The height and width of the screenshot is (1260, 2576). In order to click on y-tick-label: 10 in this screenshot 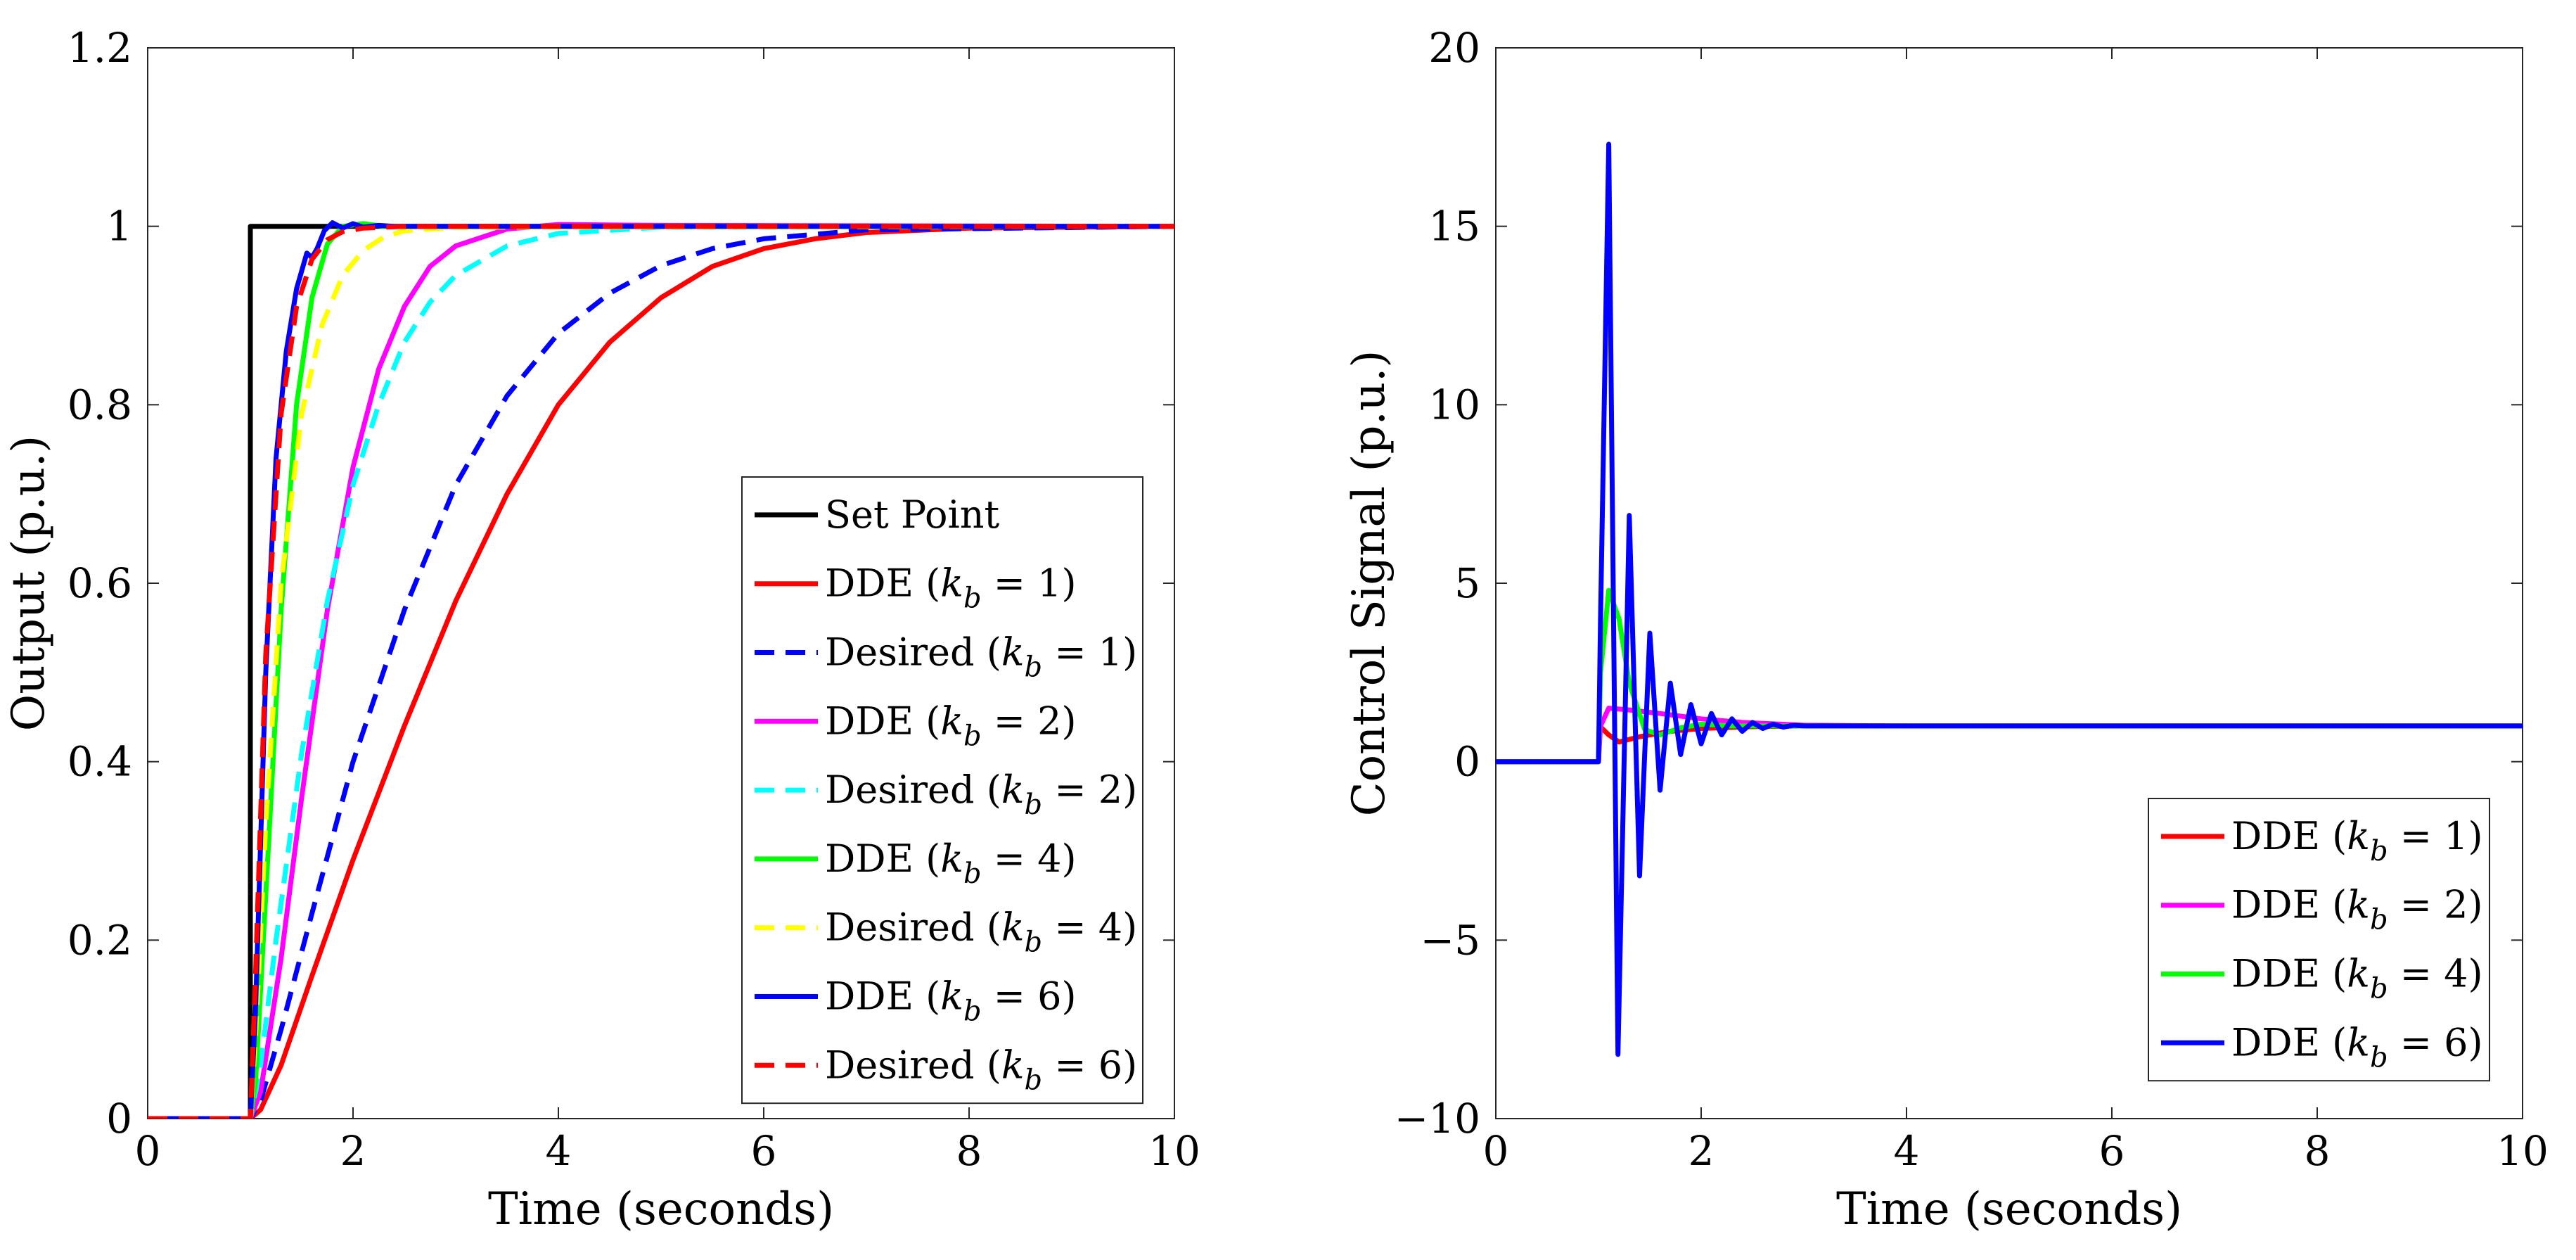, I will do `click(1454, 405)`.